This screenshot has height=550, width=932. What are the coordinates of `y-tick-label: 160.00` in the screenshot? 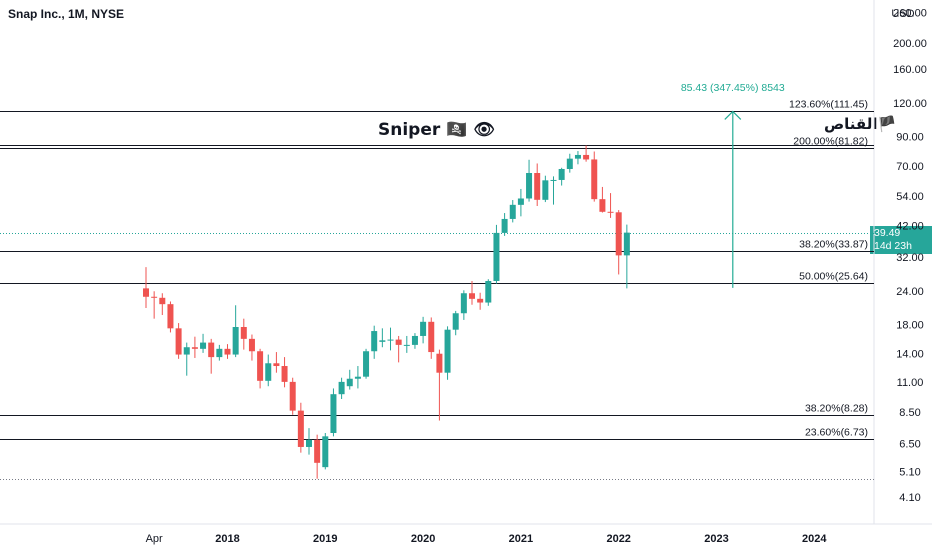 It's located at (910, 70).